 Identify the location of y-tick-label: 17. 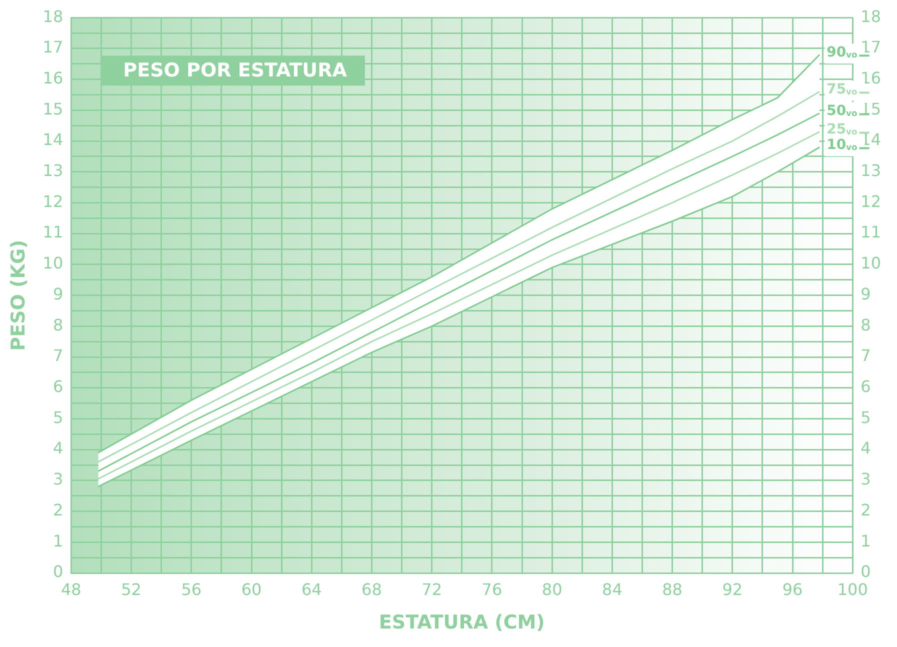
(53, 47).